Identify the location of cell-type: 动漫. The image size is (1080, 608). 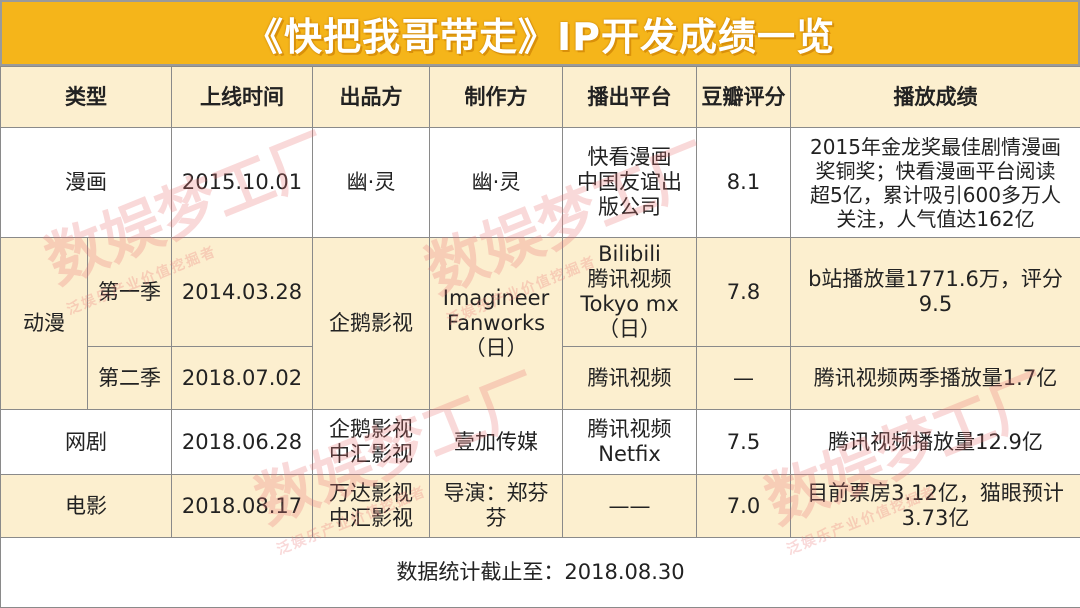
(44, 323).